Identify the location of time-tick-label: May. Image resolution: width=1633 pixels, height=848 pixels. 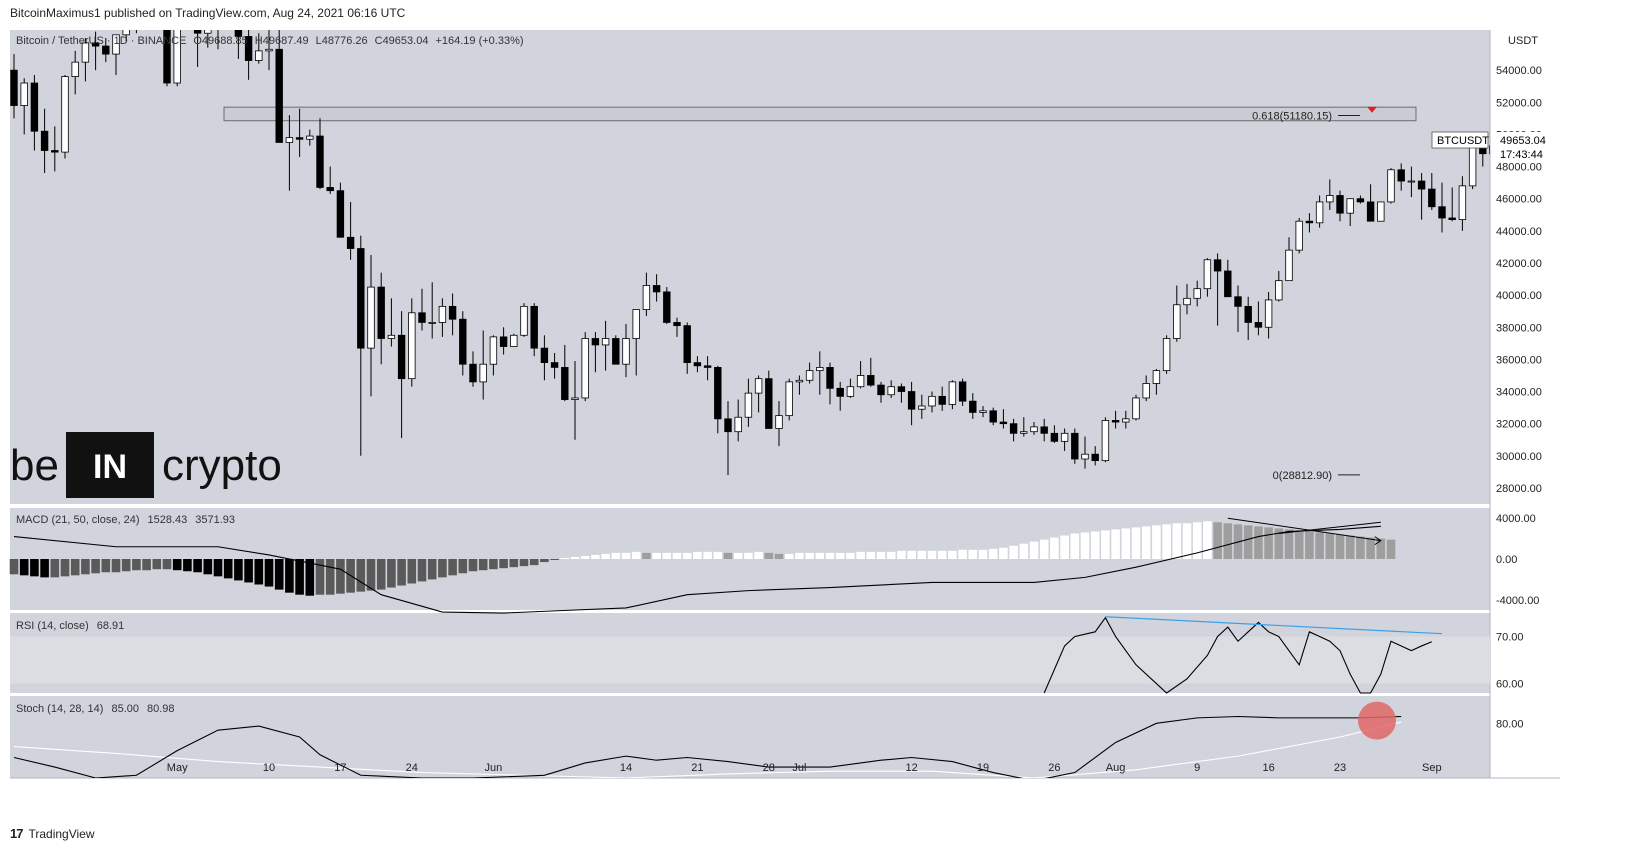
(177, 768).